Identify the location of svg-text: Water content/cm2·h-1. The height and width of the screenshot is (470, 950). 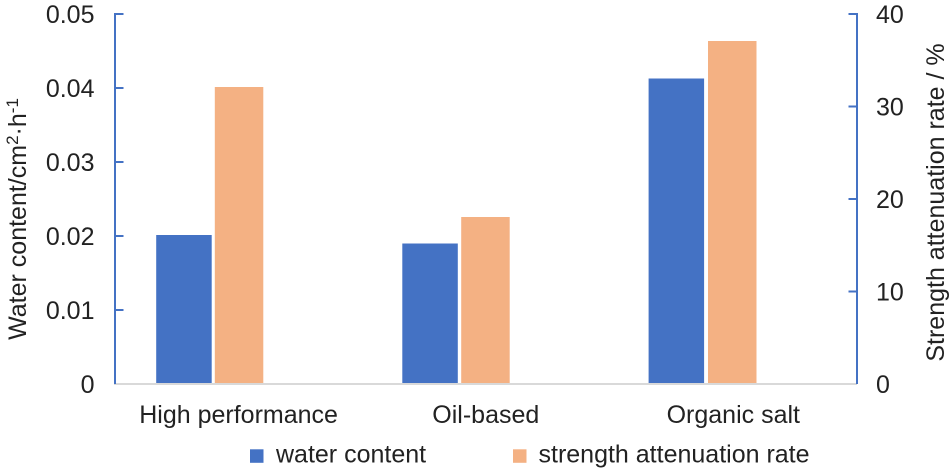
(17, 219).